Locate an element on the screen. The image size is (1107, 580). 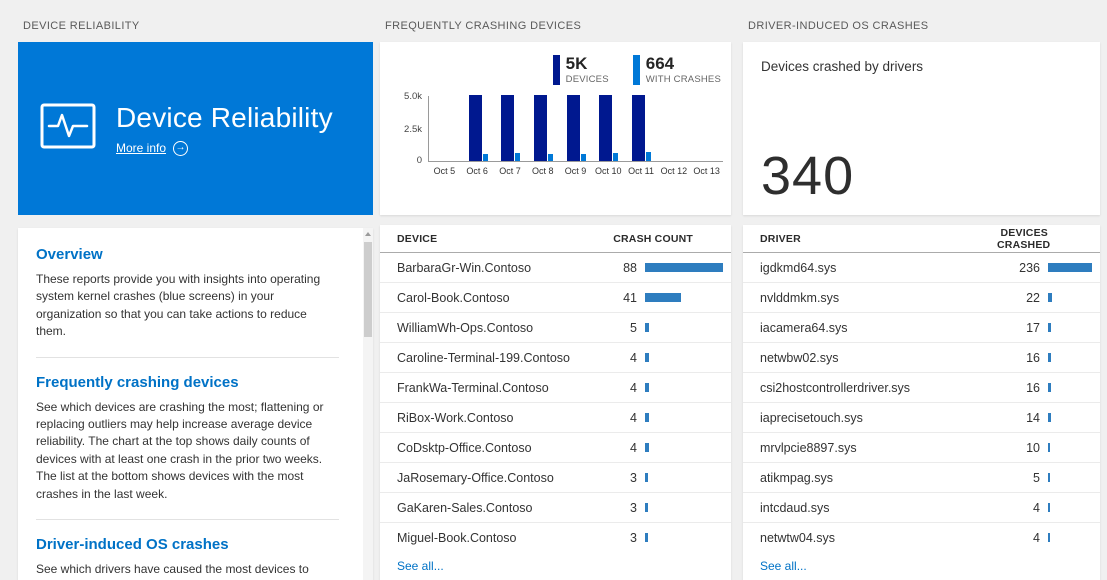
row-name: JaRosemary-Office.Contoso is located at coordinates (475, 477).